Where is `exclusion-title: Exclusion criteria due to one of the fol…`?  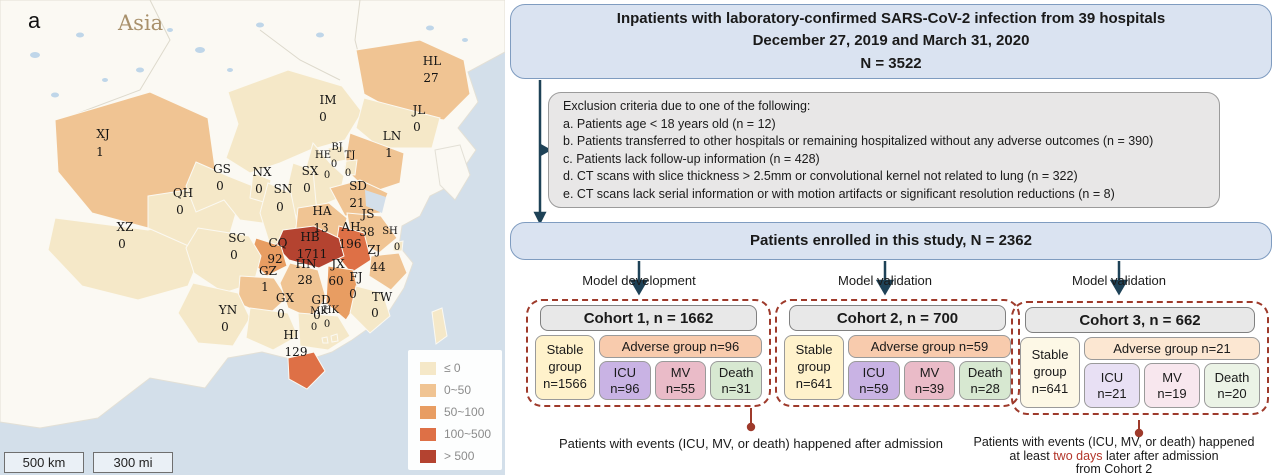
exclusion-title: Exclusion criteria due to one of the fol… is located at coordinates (687, 106).